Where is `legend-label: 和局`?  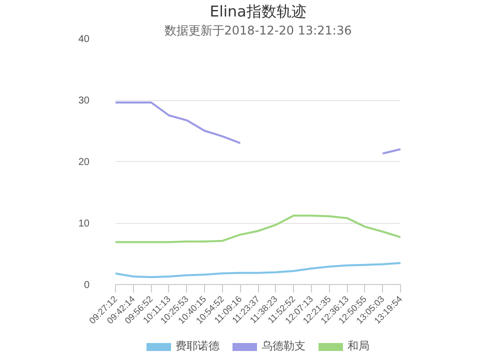
legend-label: 和局 is located at coordinates (359, 346).